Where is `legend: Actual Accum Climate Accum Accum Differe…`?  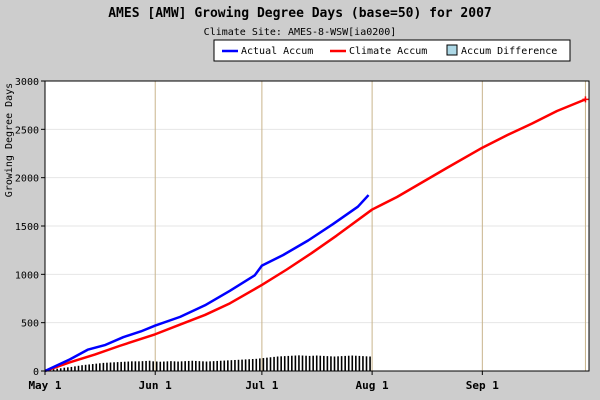
legend: Actual Accum Climate Accum Accum Differe… is located at coordinates (392, 50).